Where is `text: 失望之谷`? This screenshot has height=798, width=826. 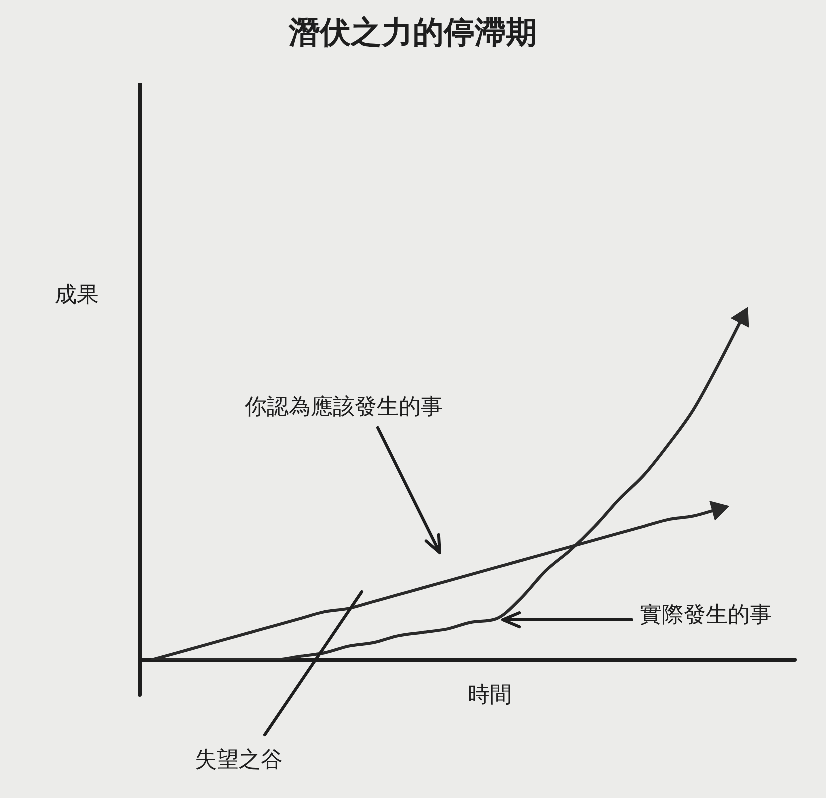 text: 失望之谷 is located at coordinates (239, 761).